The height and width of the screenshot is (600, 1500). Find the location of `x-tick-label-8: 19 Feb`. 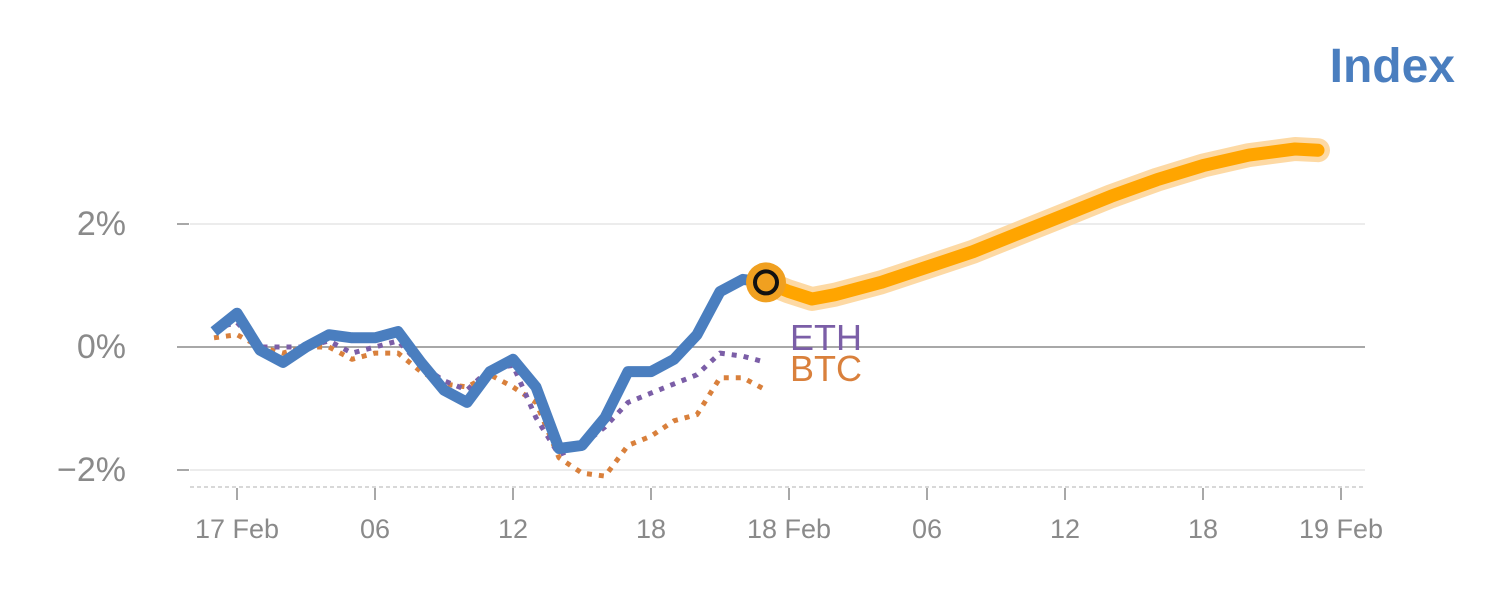

x-tick-label-8: 19 Feb is located at coordinates (1341, 529).